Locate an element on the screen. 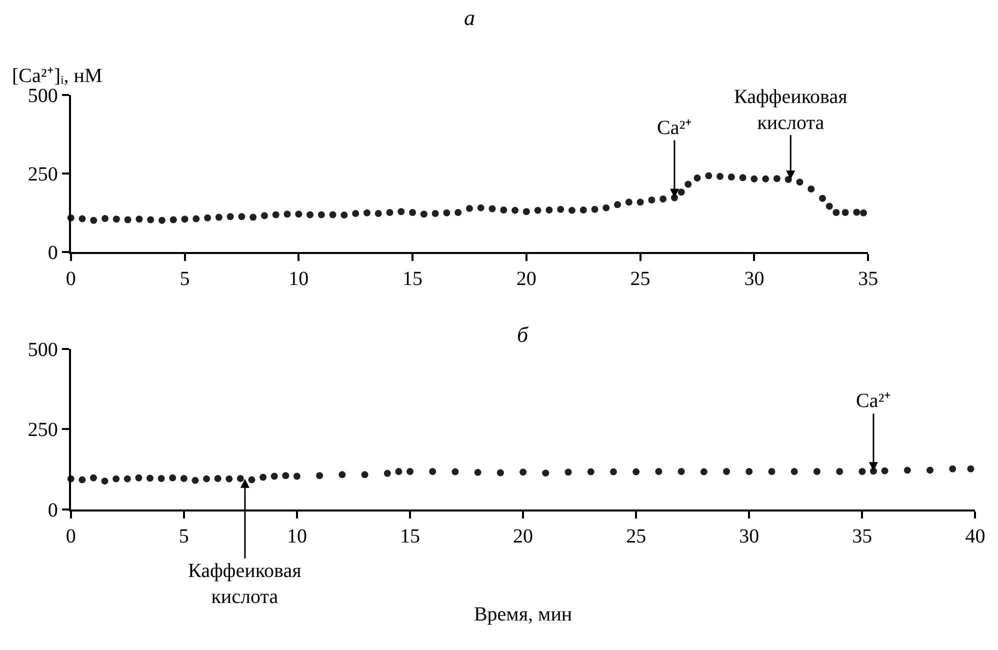  y-axis-title: [Ca²⁺]ᵢ, нМ is located at coordinates (57, 76).